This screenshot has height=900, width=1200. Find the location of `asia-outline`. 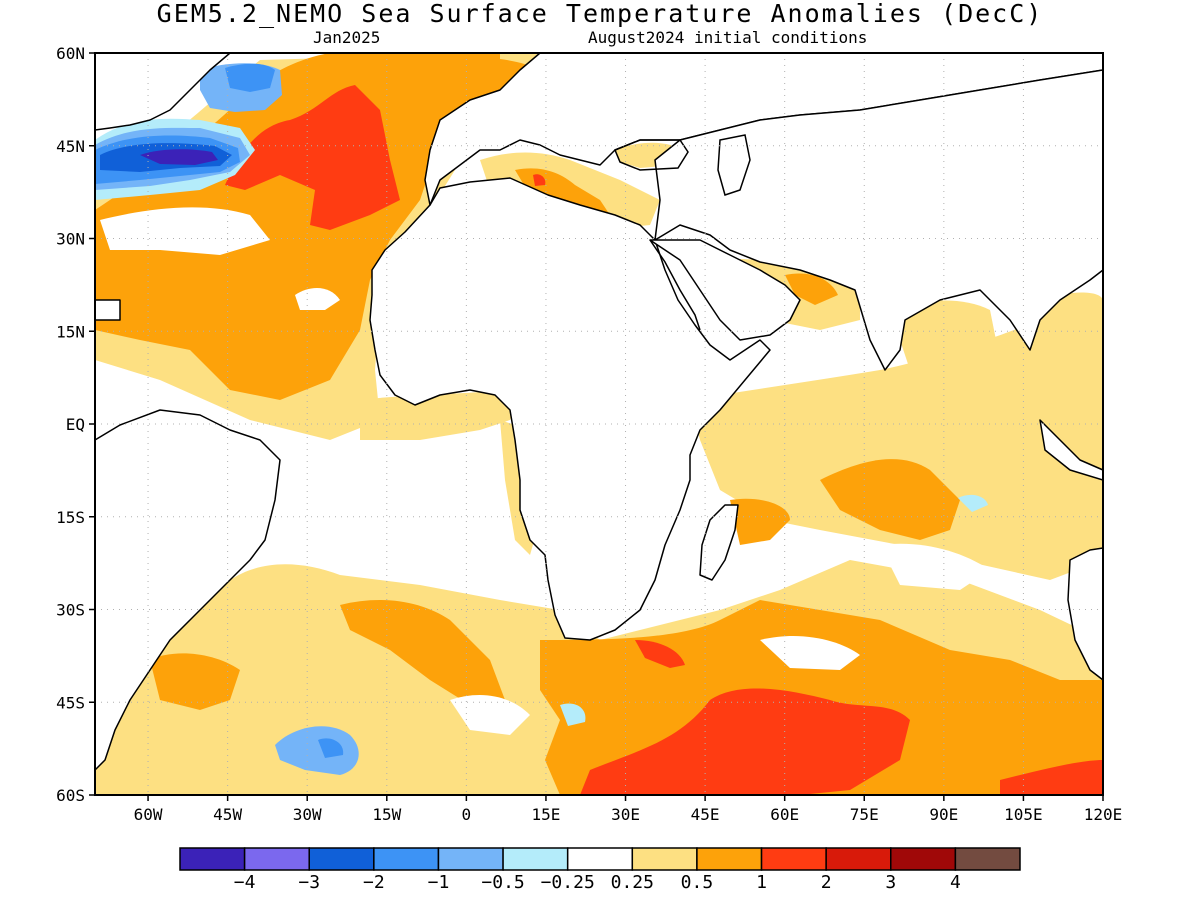

asia-outline is located at coordinates (878, 212).